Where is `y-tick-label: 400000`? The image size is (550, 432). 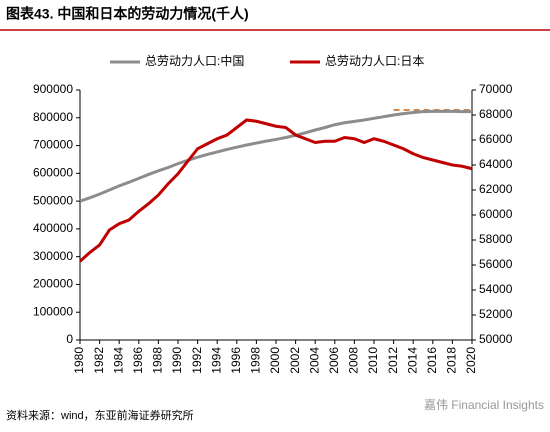
y-tick-label: 400000 is located at coordinates (53, 228).